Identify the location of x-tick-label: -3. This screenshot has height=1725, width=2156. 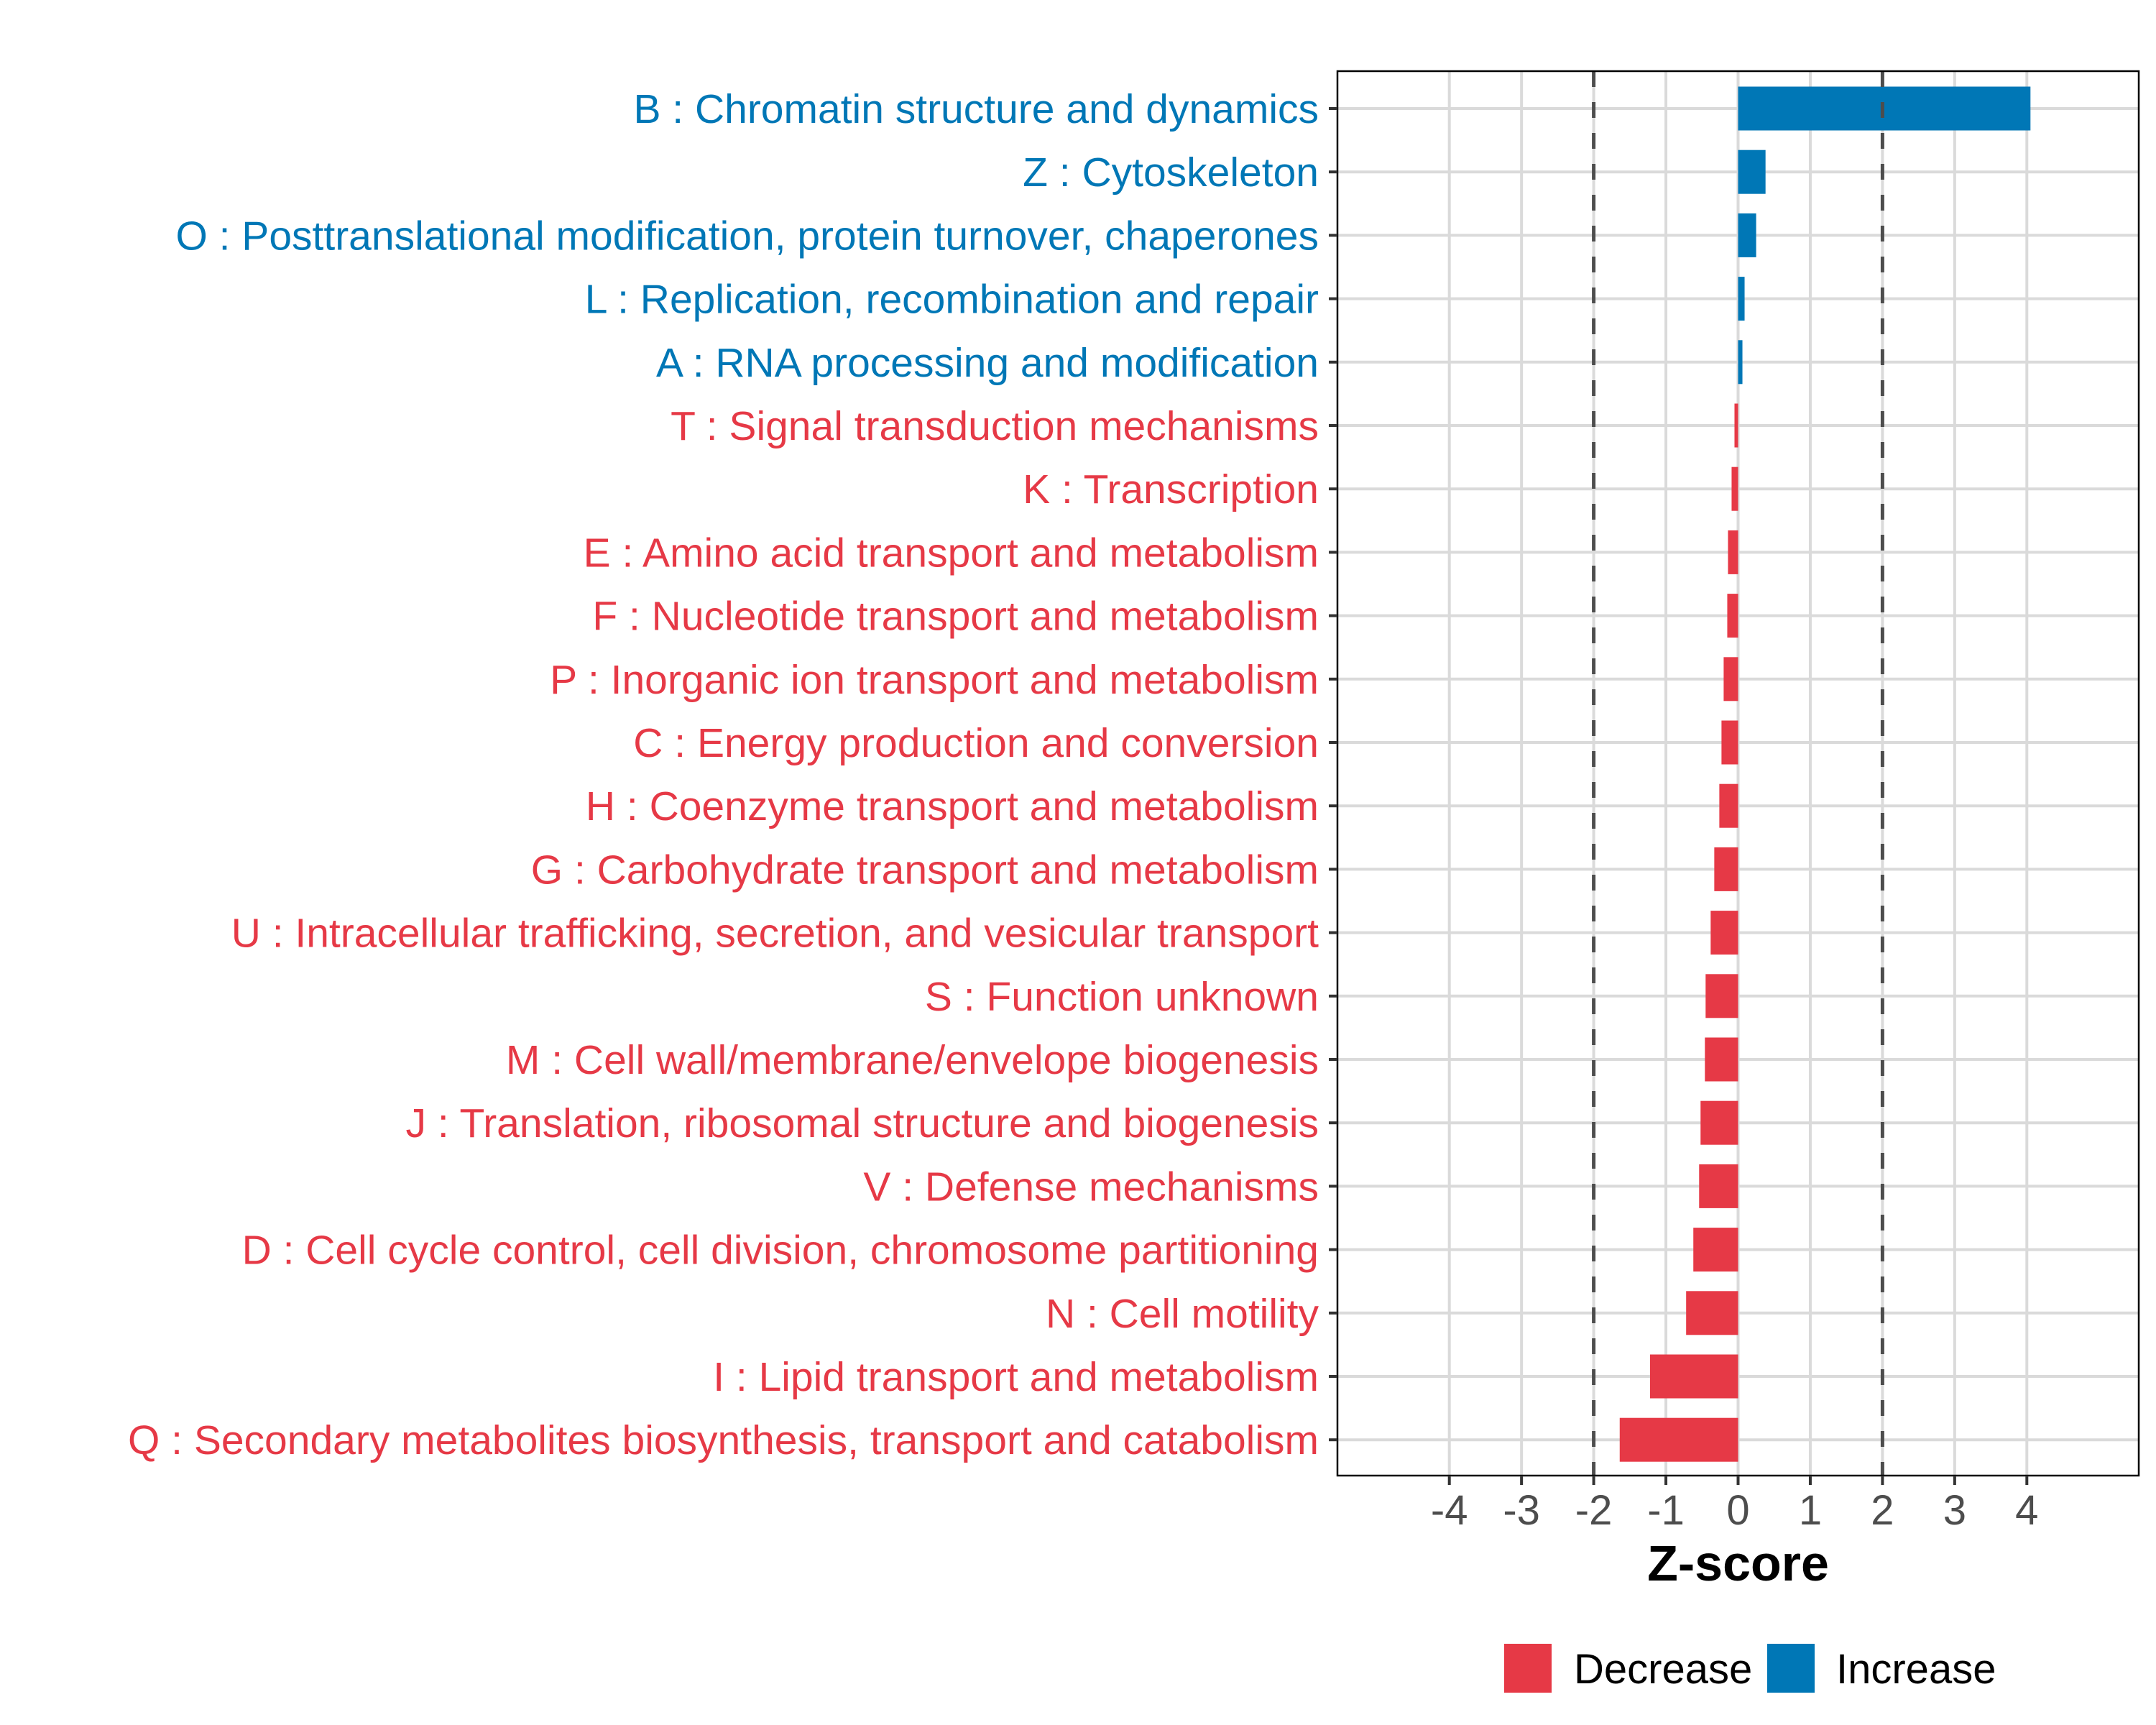
(1521, 1510).